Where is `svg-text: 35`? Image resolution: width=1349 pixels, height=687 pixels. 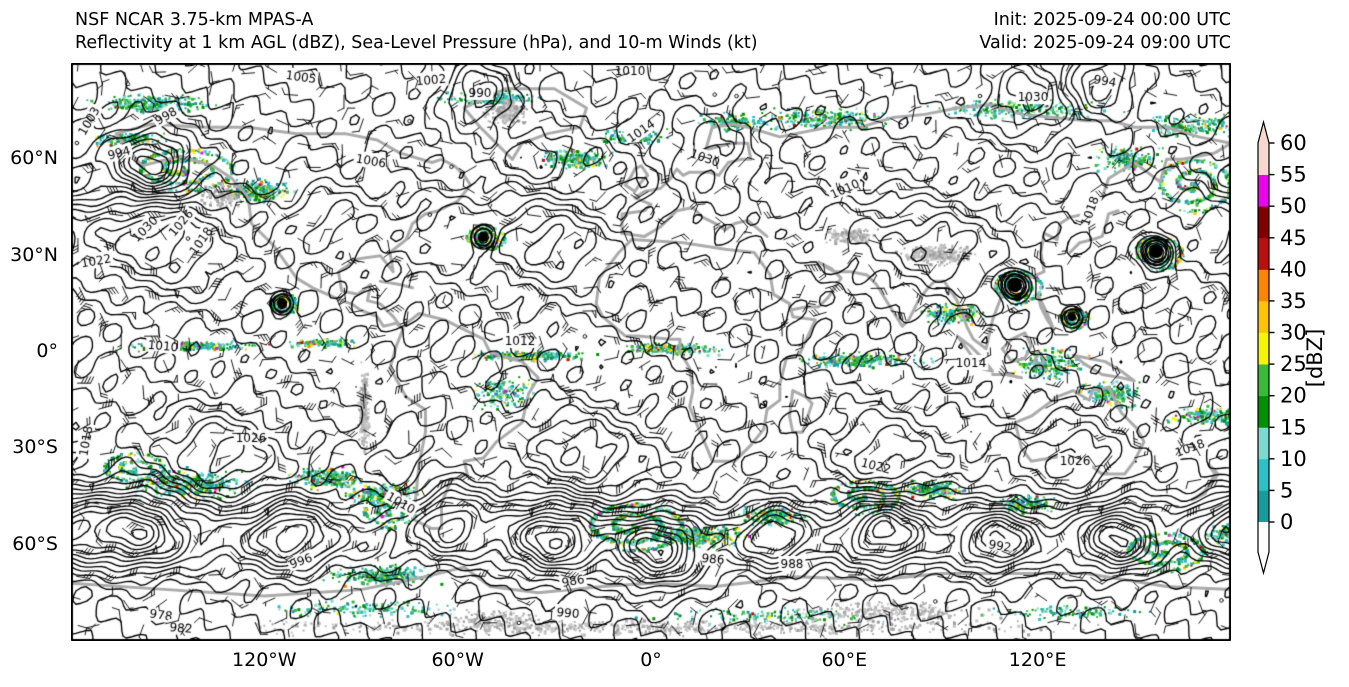
svg-text: 35 is located at coordinates (1293, 301).